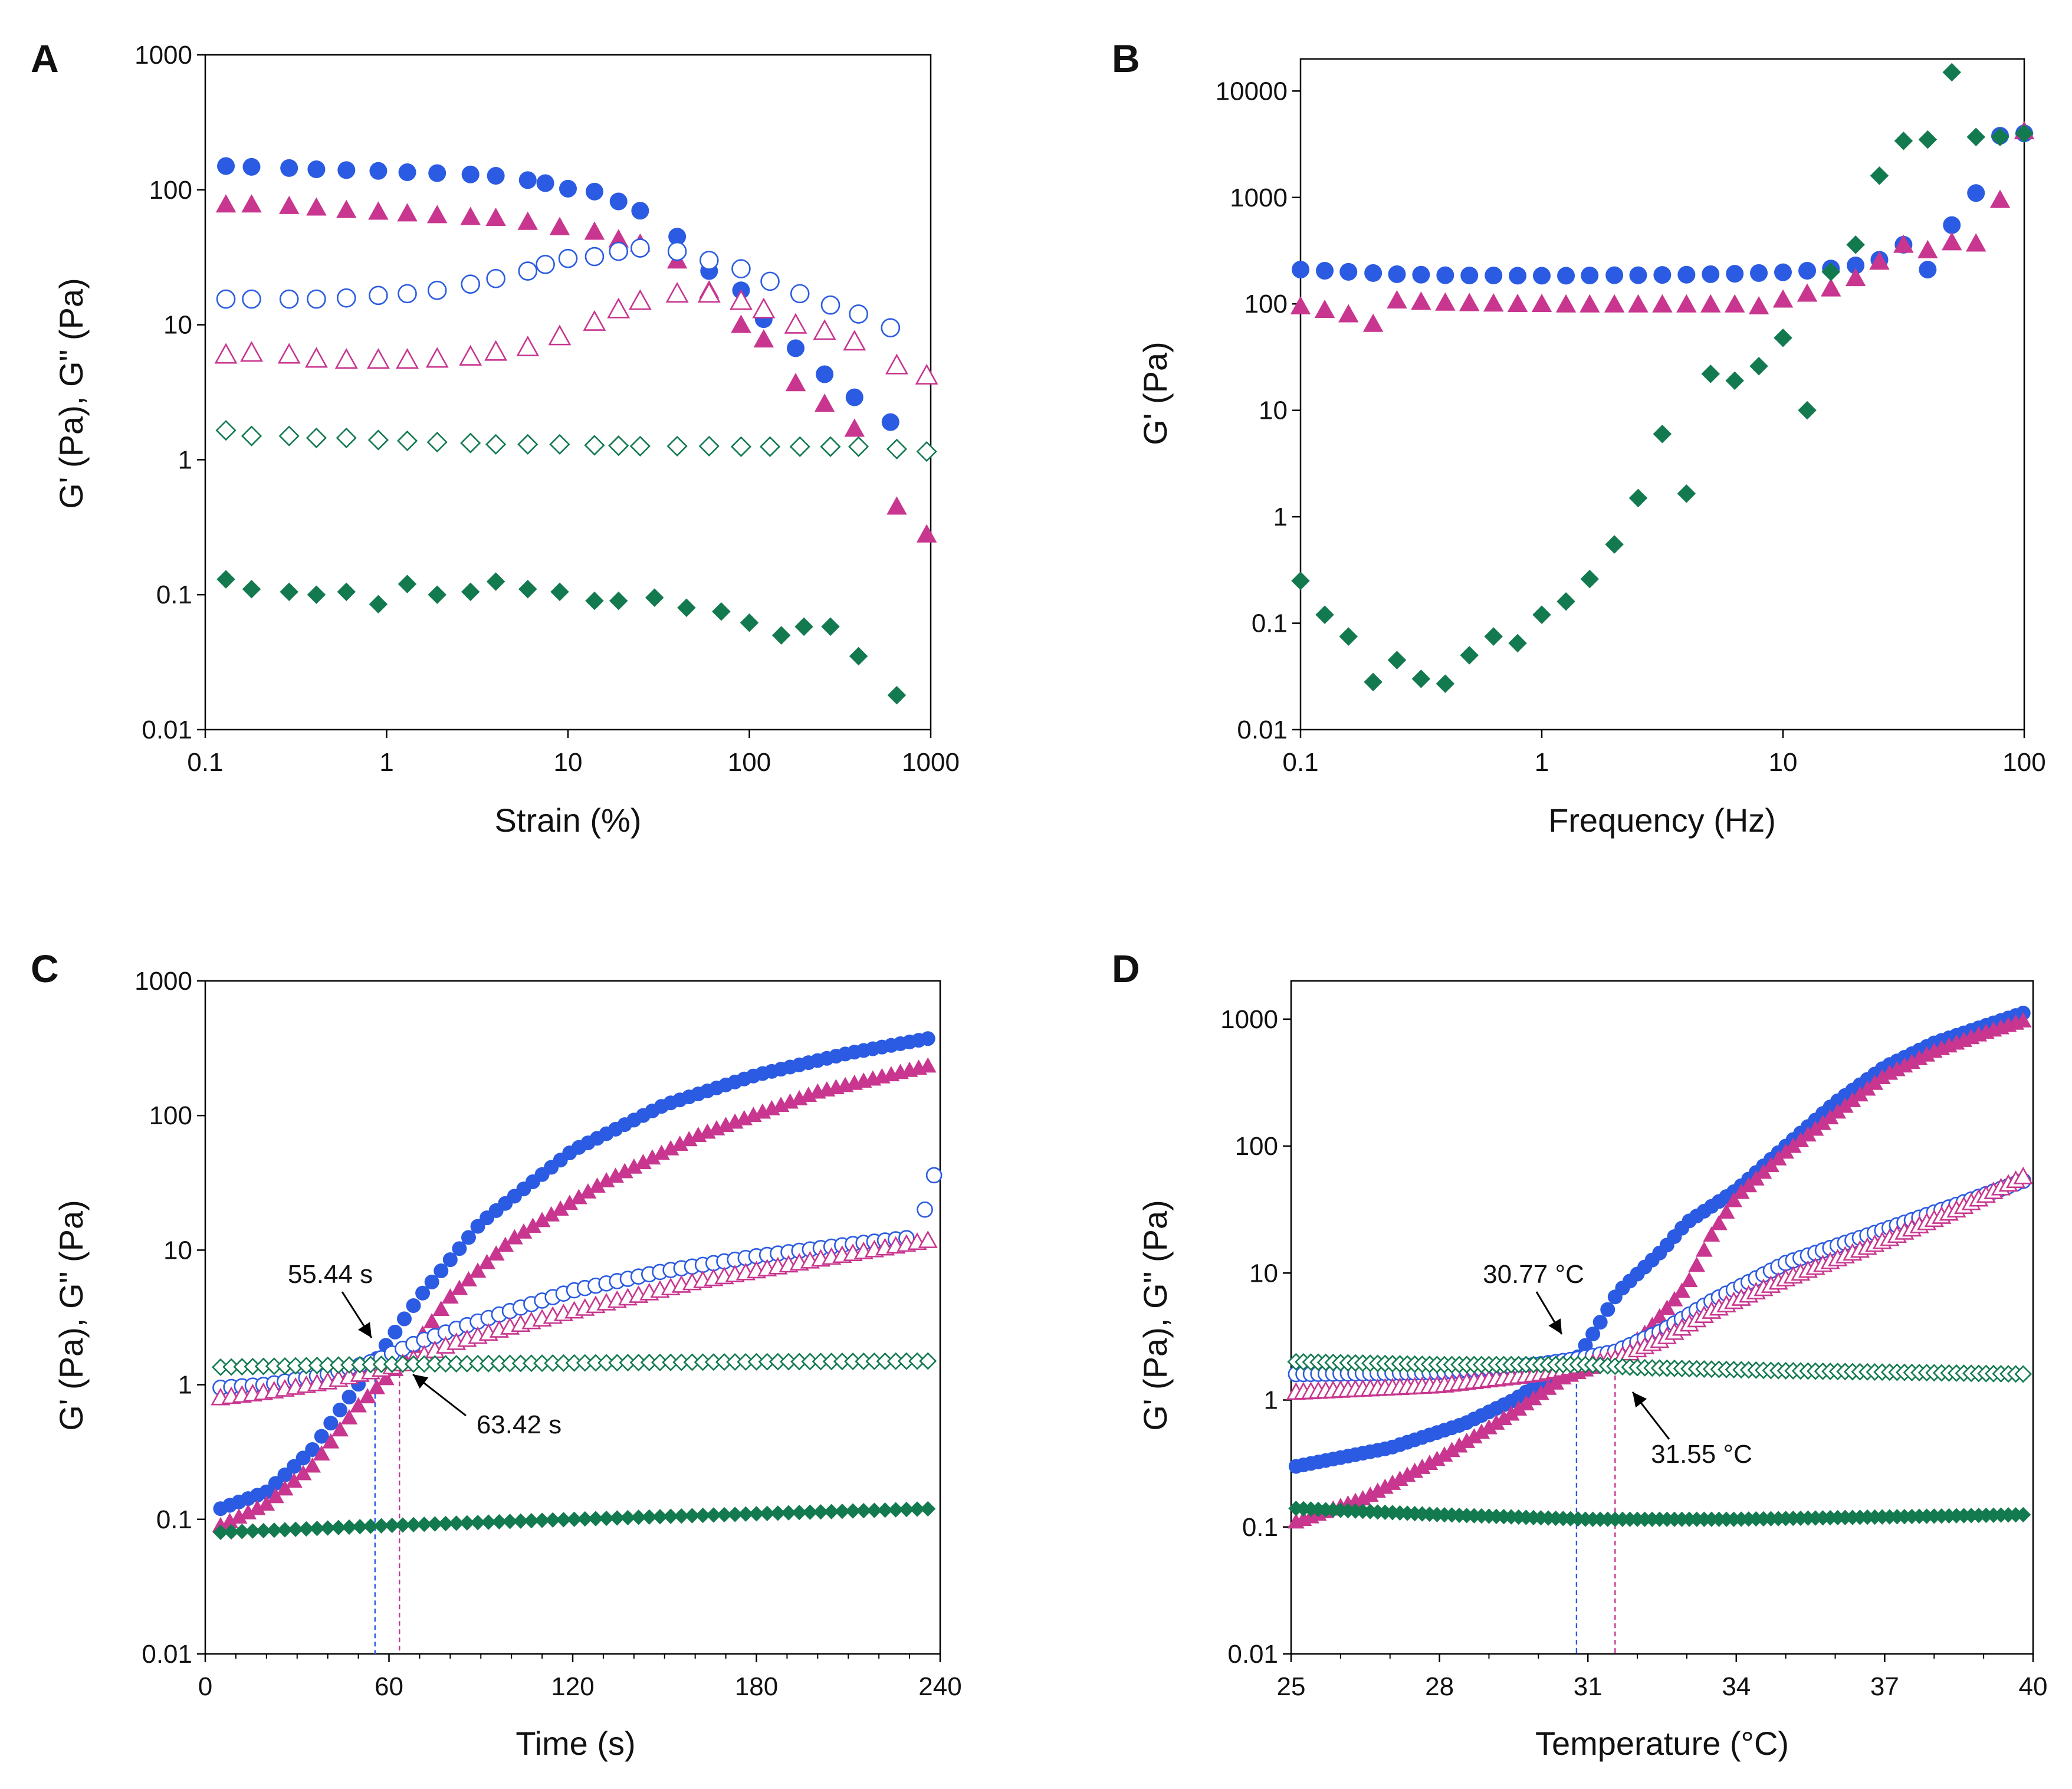 This screenshot has width=2072, height=1789. I want to click on panel-a-x-tick-label: 0.1, so click(205, 762).